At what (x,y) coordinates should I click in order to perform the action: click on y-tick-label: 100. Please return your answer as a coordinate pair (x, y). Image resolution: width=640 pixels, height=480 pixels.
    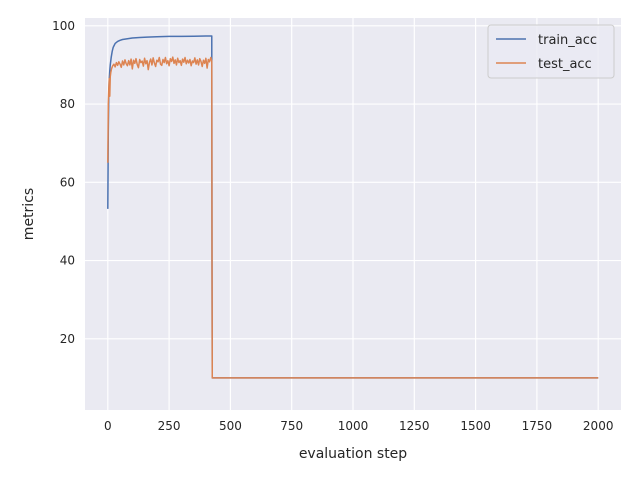
    Looking at the image, I should click on (63, 26).